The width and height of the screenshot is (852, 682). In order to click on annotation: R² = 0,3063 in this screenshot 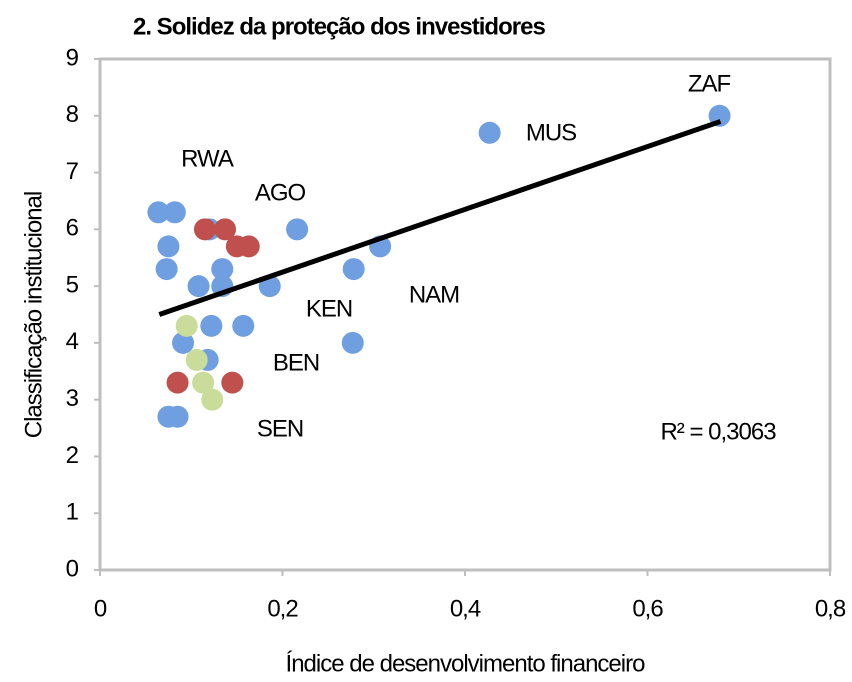, I will do `click(718, 431)`.